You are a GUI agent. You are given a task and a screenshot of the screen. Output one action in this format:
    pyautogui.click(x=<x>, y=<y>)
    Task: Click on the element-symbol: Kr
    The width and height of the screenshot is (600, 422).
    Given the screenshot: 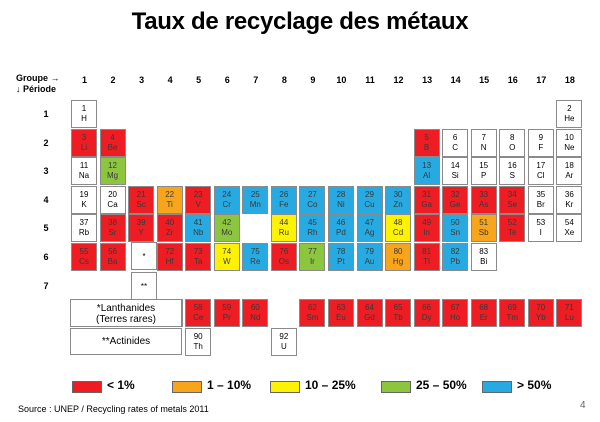 What is the action you would take?
    pyautogui.click(x=569, y=204)
    